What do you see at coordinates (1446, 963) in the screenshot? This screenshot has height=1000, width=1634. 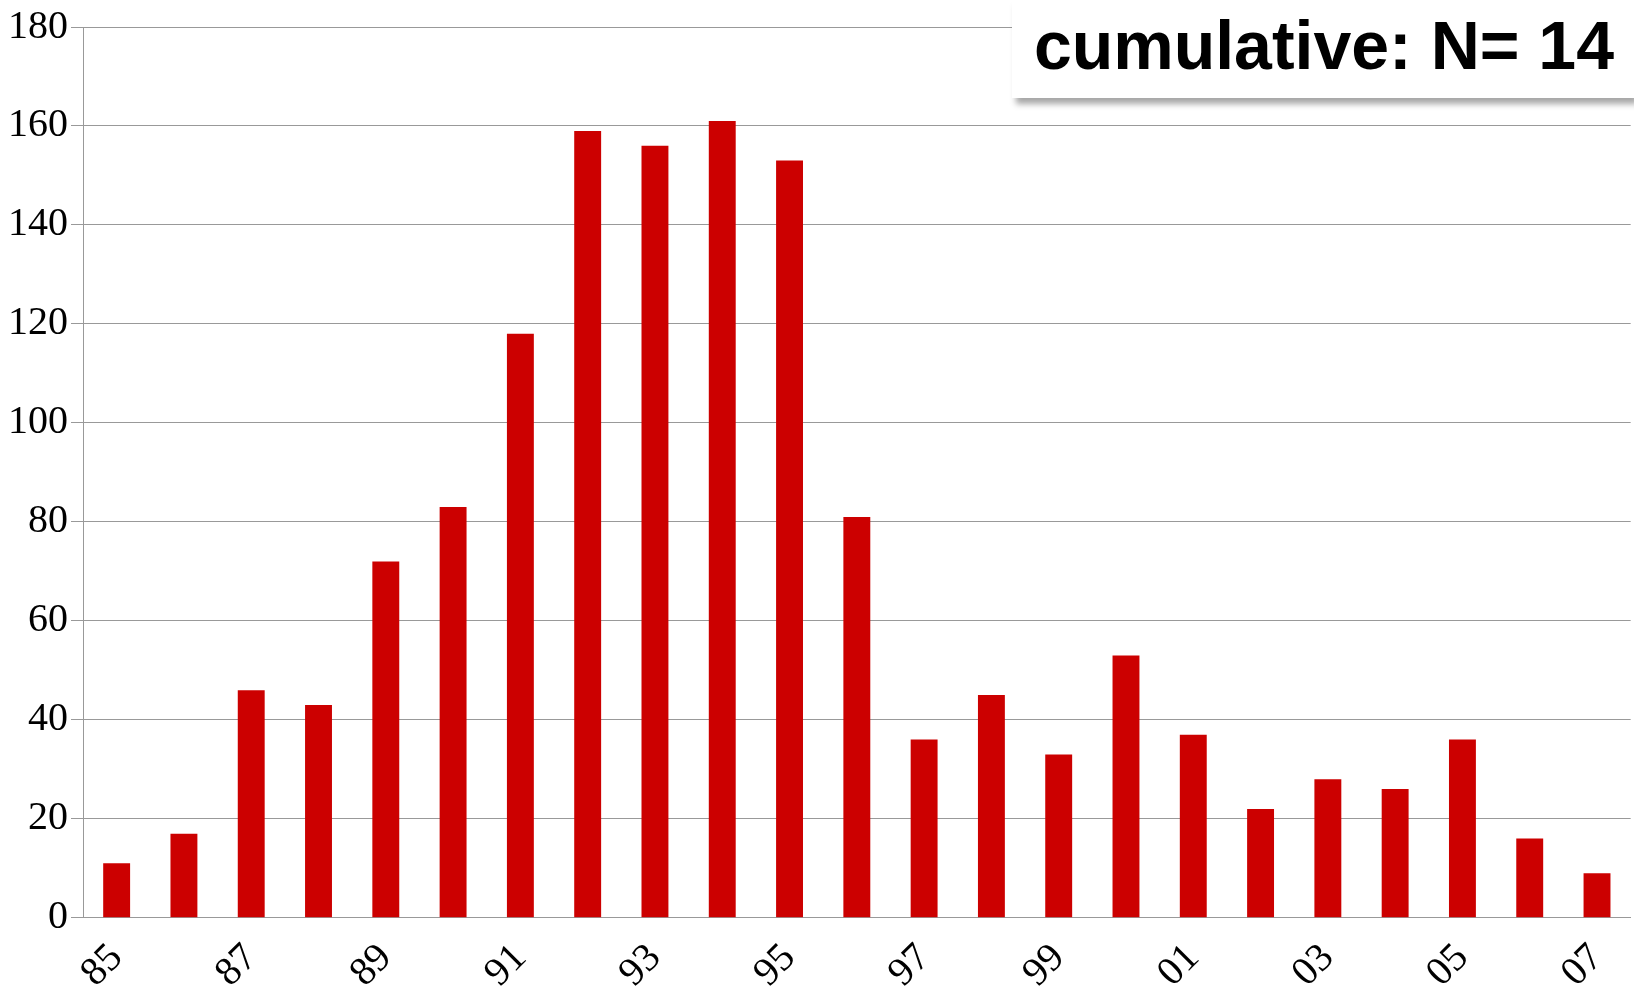 I see `x-tick-label: 05` at bounding box center [1446, 963].